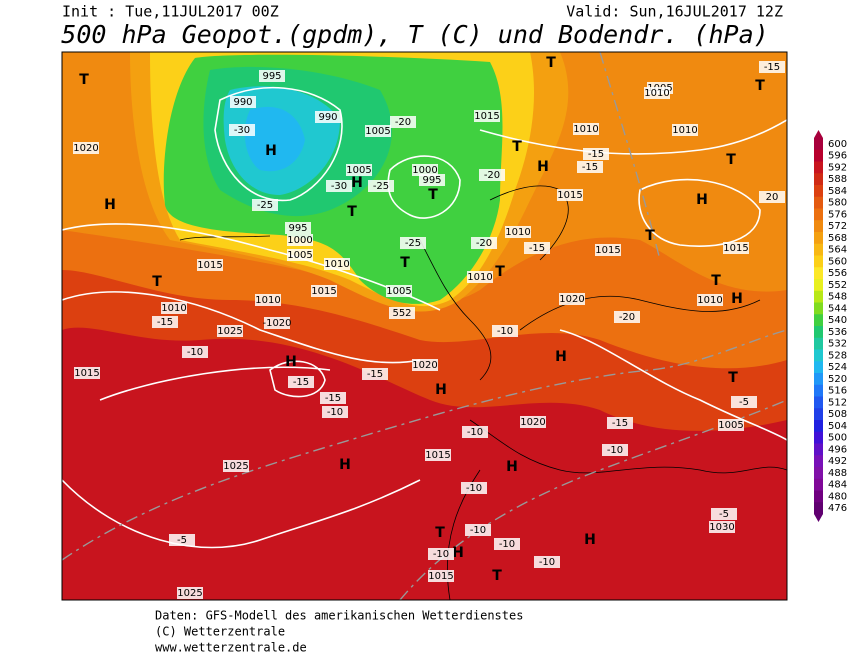 The width and height of the screenshot is (850, 657). What do you see at coordinates (837, 226) in the screenshot?
I see `colorbar-label: 572` at bounding box center [837, 226].